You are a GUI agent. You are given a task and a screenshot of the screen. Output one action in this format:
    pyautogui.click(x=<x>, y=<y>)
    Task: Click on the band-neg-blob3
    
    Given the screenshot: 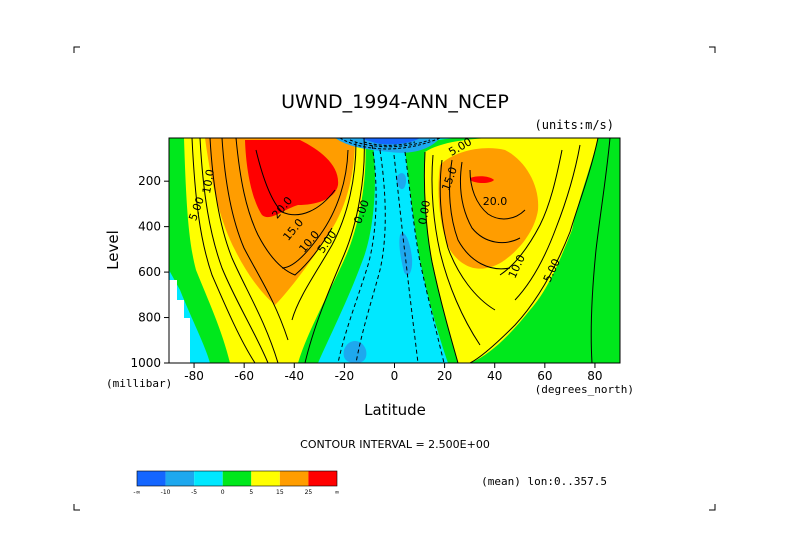 What is the action you would take?
    pyautogui.click(x=355, y=352)
    